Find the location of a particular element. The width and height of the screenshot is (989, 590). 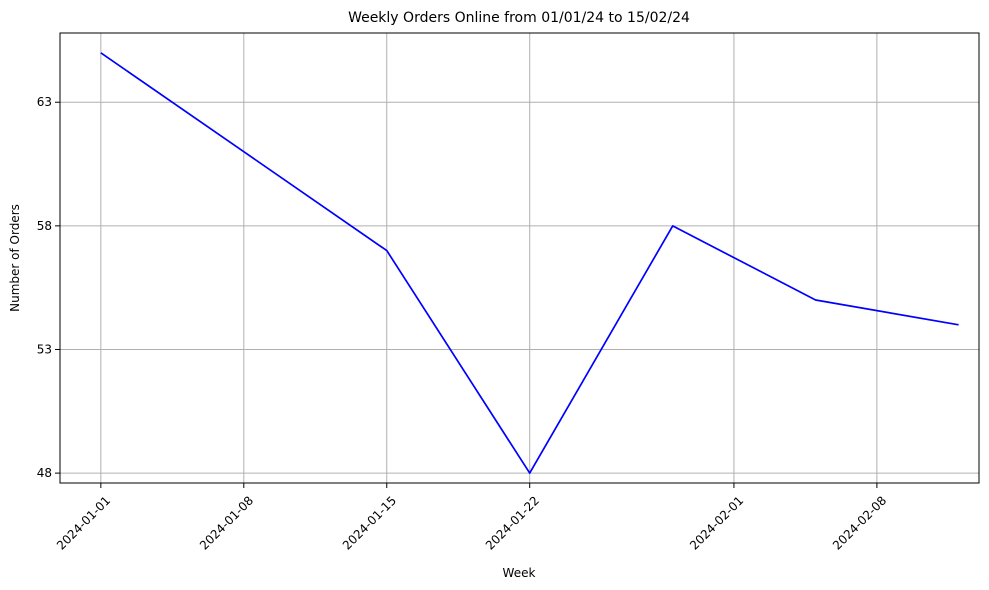

y-tick-label: 63 is located at coordinates (44, 102).